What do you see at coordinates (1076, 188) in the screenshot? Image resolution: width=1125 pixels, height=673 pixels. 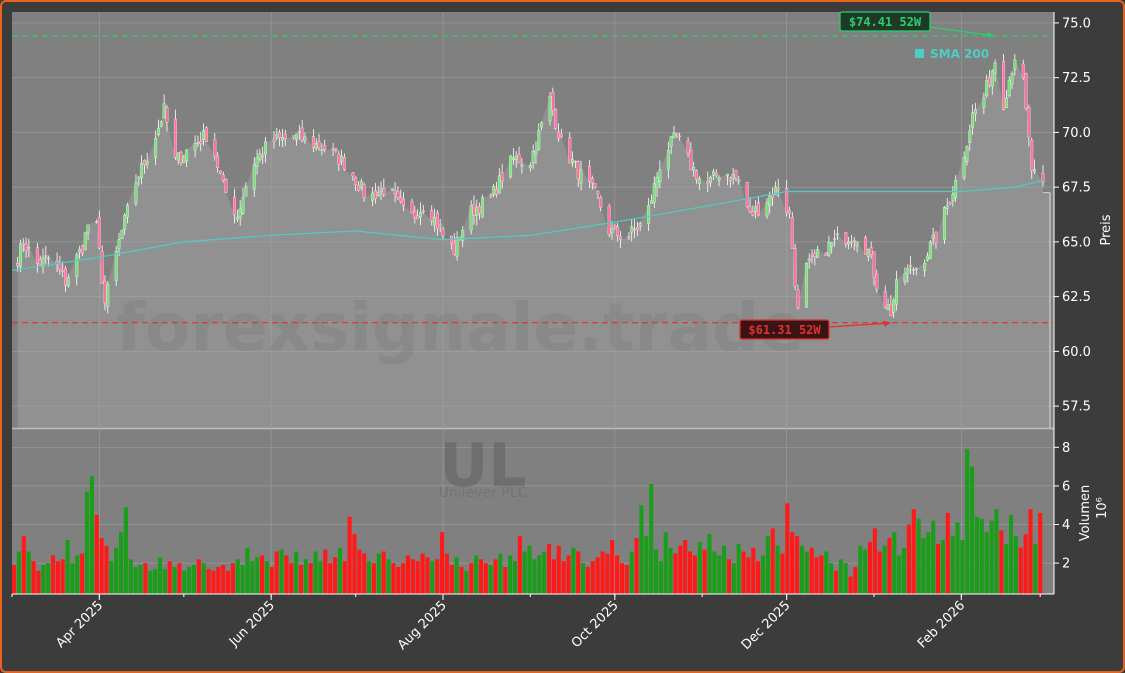 I see `price-tick-label: 67.5` at bounding box center [1076, 188].